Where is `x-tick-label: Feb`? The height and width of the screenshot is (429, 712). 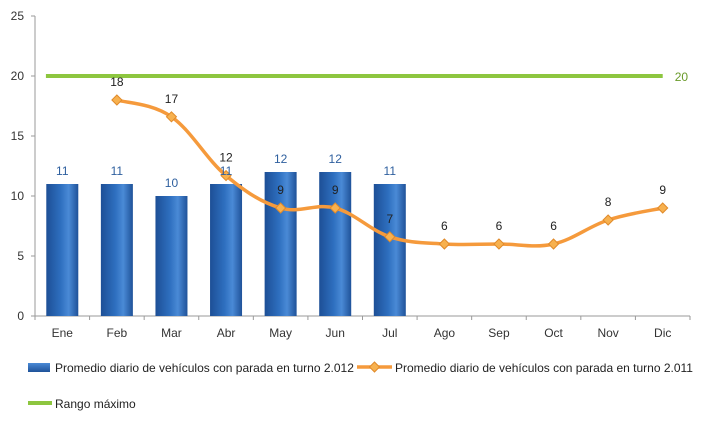
x-tick-label: Feb is located at coordinates (117, 333).